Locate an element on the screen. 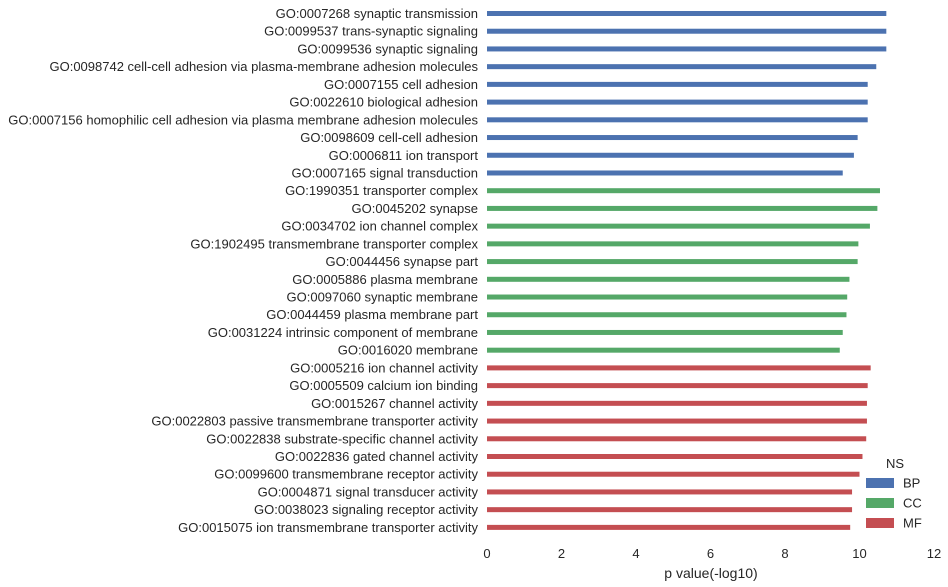  category-label: GO:0007268 synaptic transmission is located at coordinates (377, 13).